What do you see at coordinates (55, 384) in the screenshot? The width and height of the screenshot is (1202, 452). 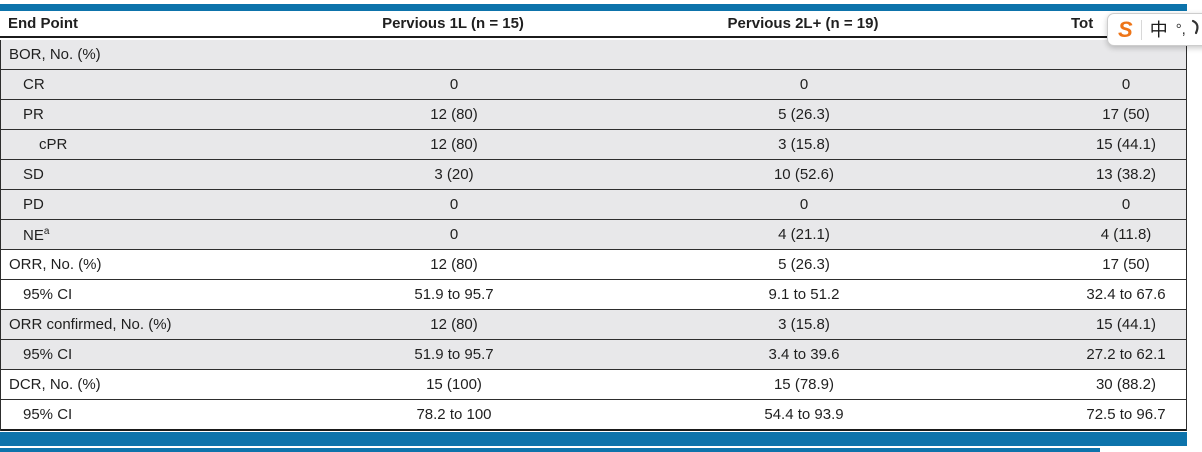 I see `row-label: DCR, No. (%)` at bounding box center [55, 384].